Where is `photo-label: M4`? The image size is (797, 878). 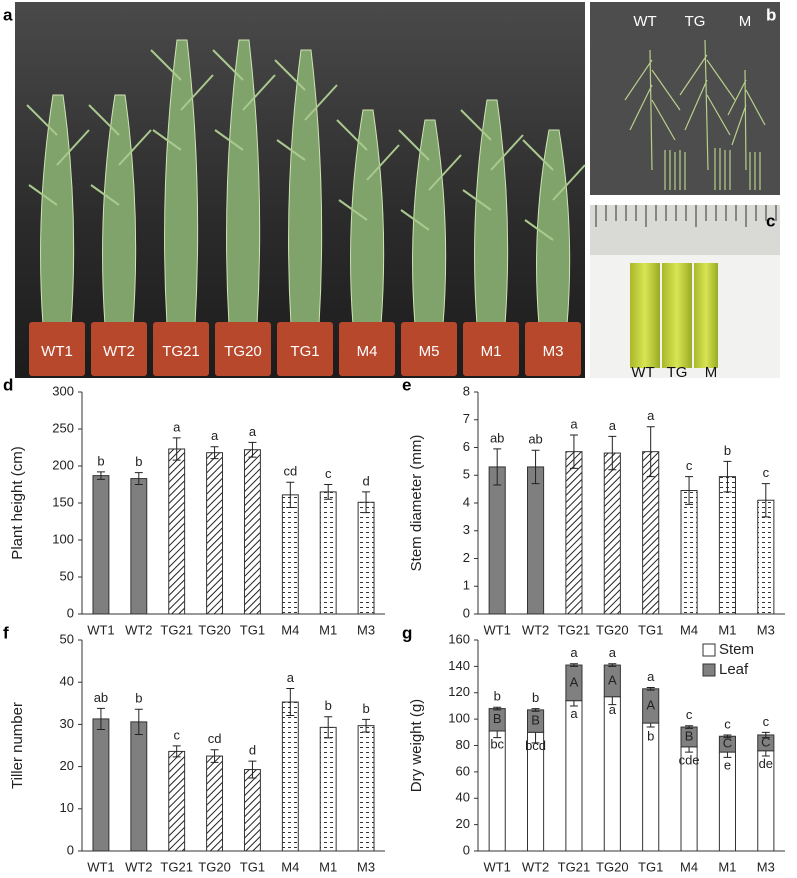
photo-label: M4 is located at coordinates (367, 351).